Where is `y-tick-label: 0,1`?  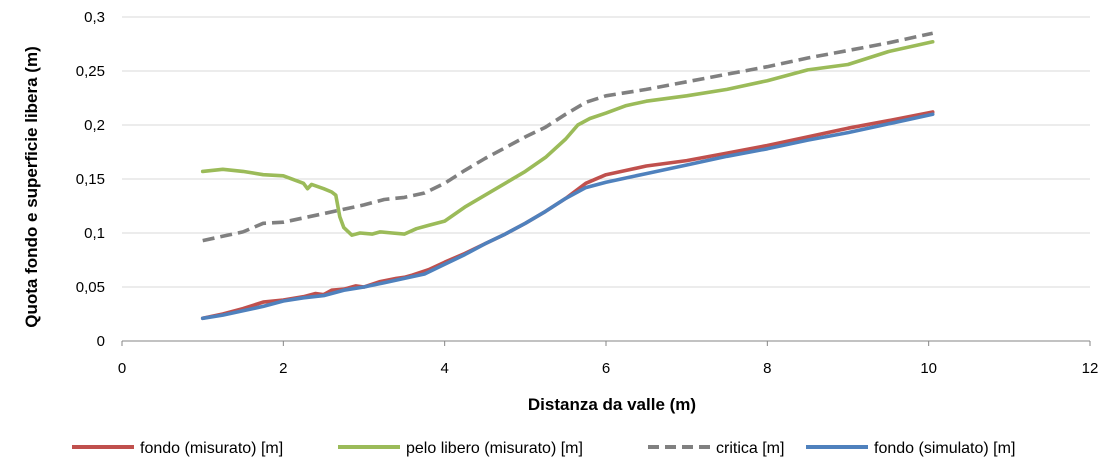
y-tick-label: 0,1 is located at coordinates (94, 233).